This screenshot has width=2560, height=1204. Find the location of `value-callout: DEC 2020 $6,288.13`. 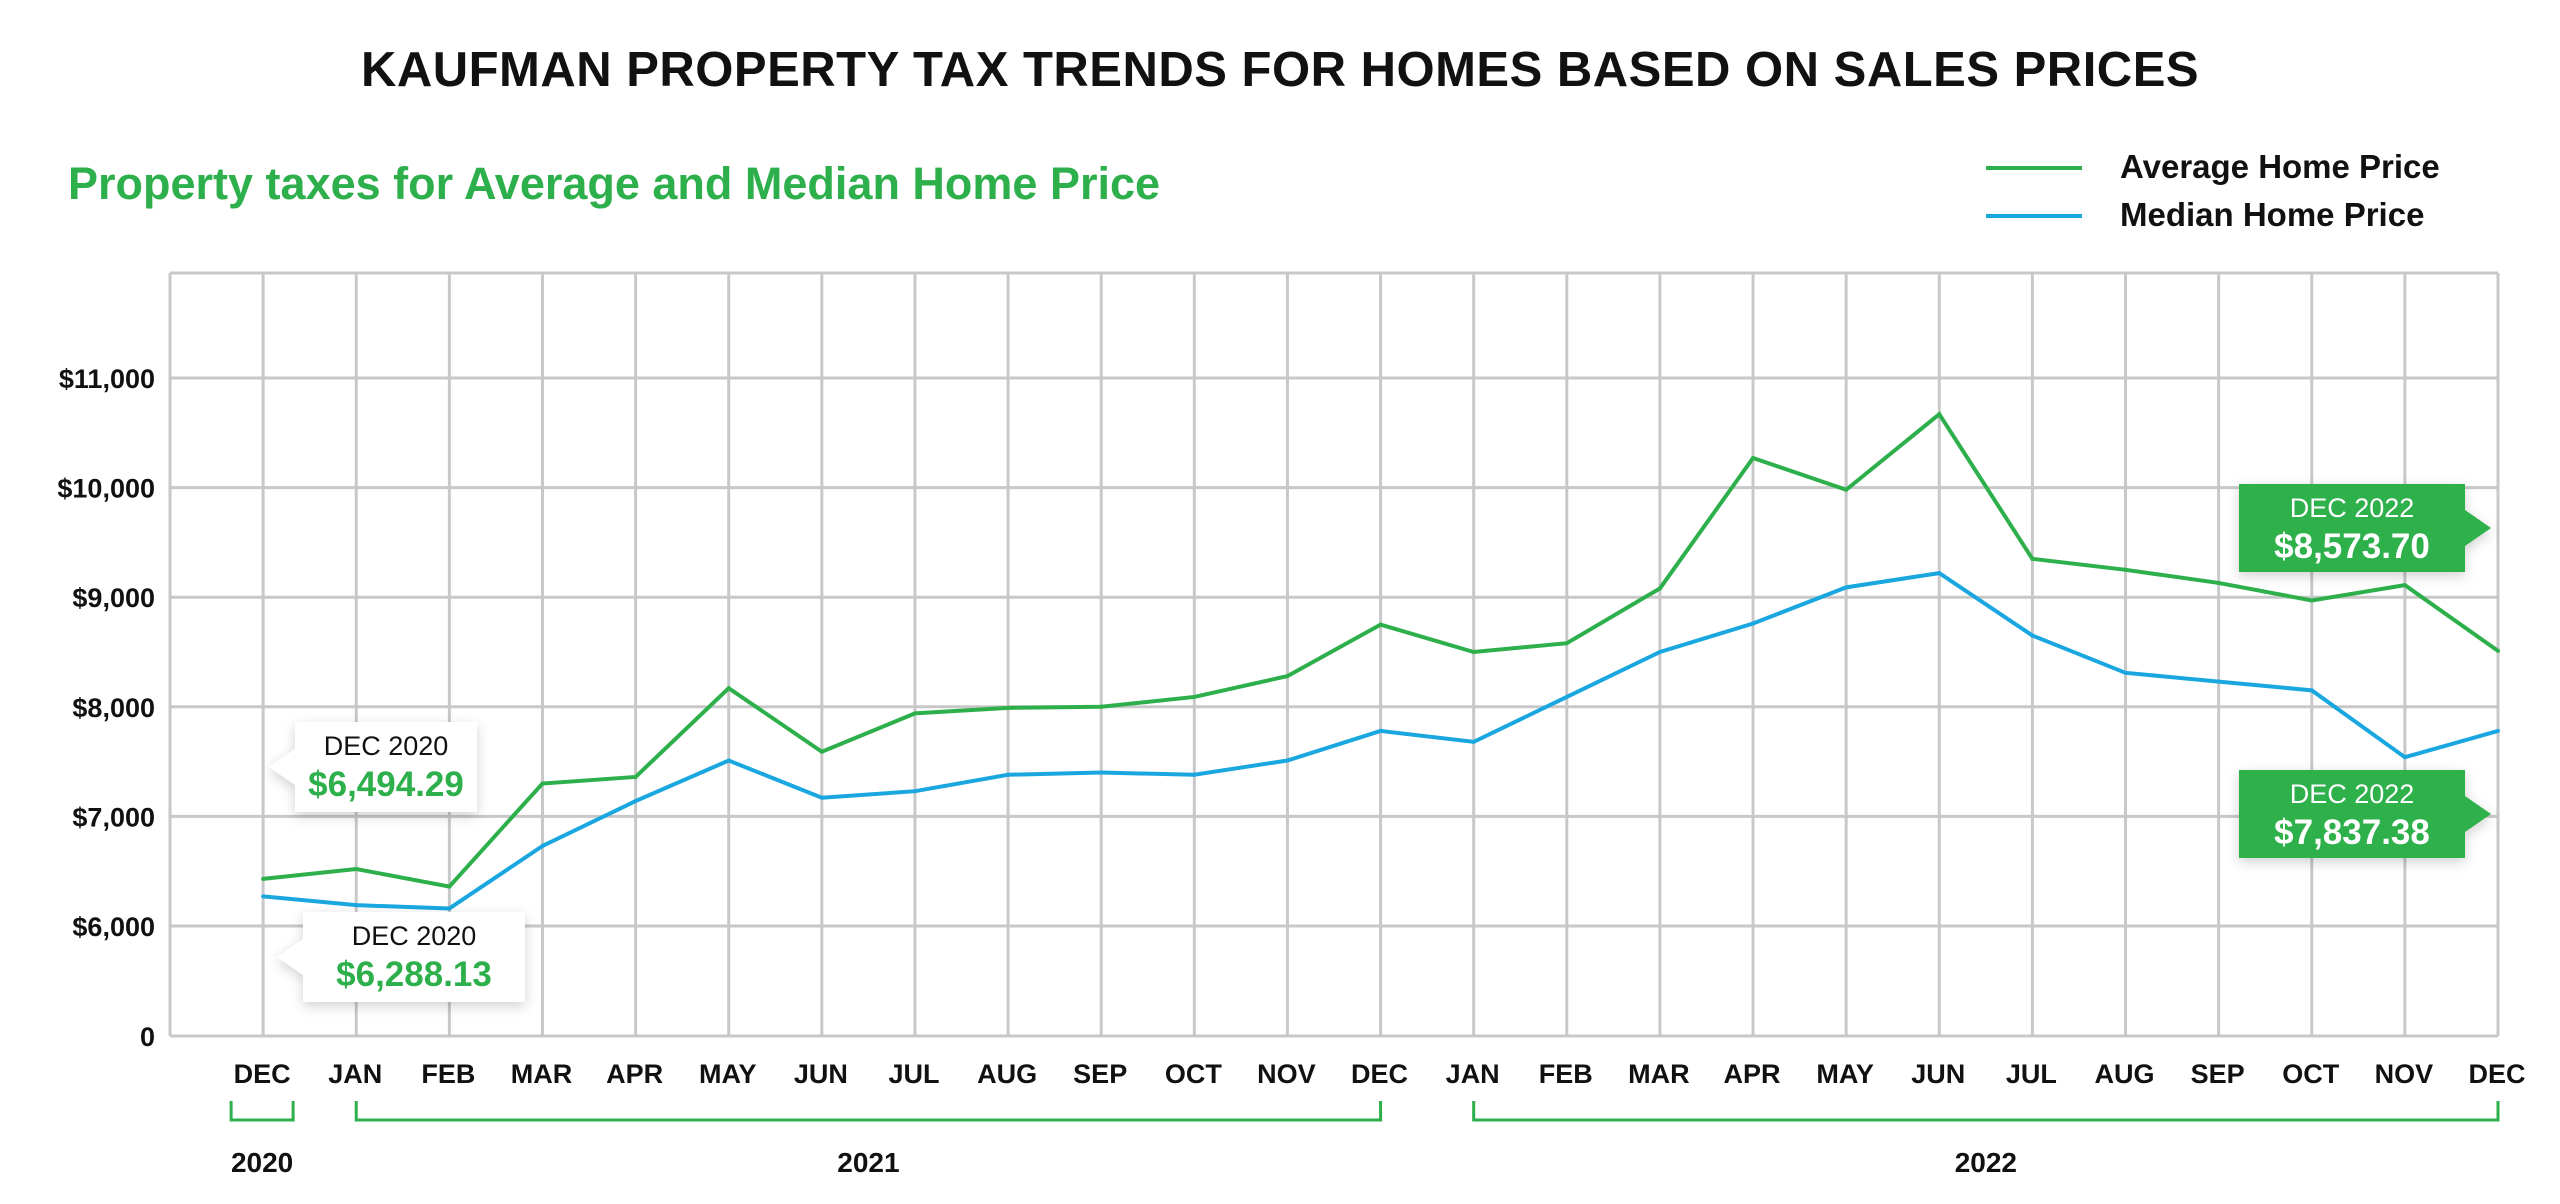

value-callout: DEC 2020 $6,288.13 is located at coordinates (401, 957).